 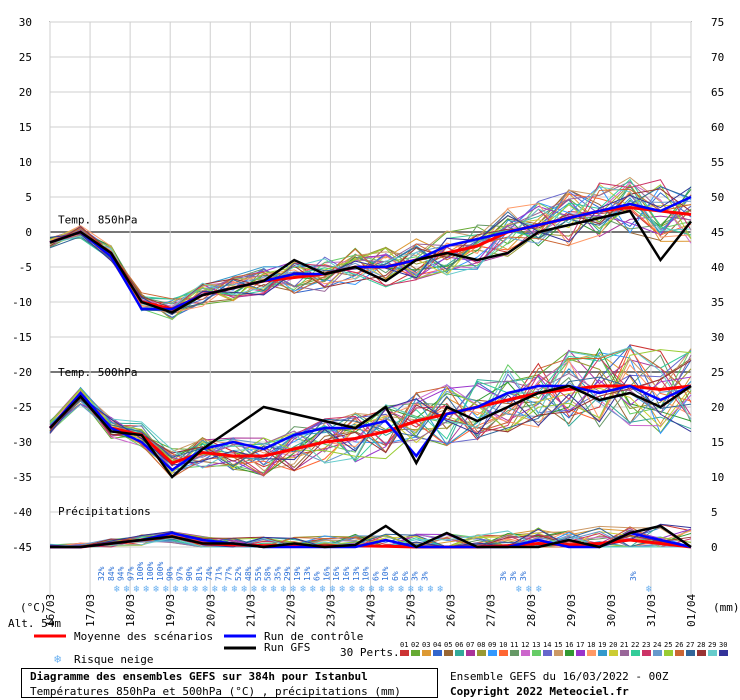 I want to click on legend-snow-label: Risque neige, so click(x=113, y=659).